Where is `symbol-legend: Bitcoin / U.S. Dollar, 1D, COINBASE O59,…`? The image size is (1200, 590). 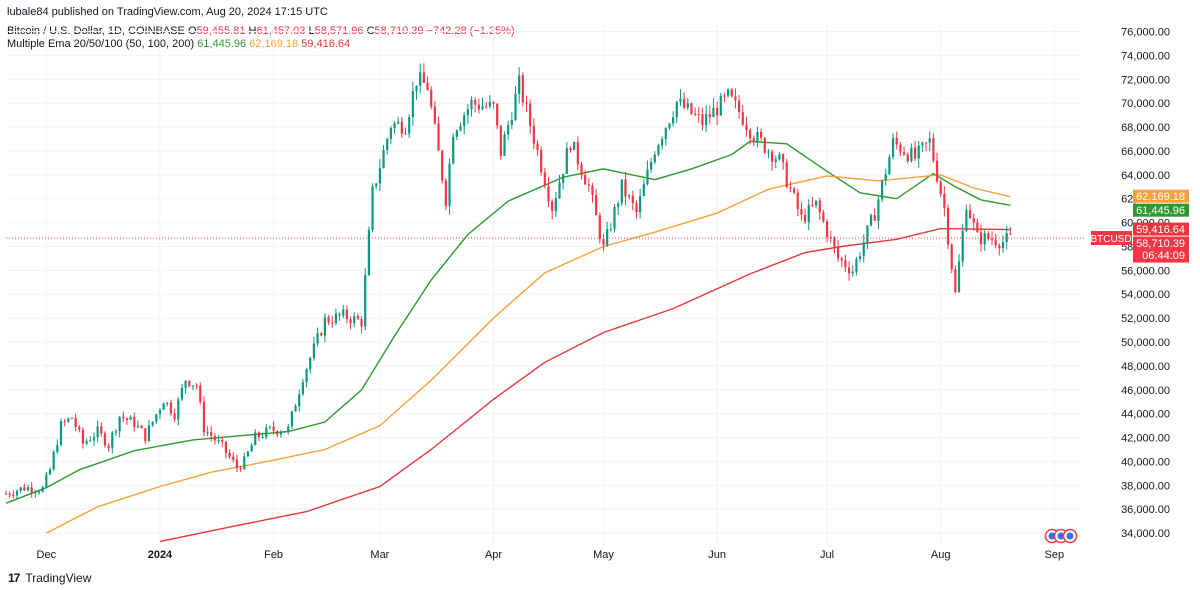
symbol-legend: Bitcoin / U.S. Dollar, 1D, COINBASE O59,… is located at coordinates (261, 31).